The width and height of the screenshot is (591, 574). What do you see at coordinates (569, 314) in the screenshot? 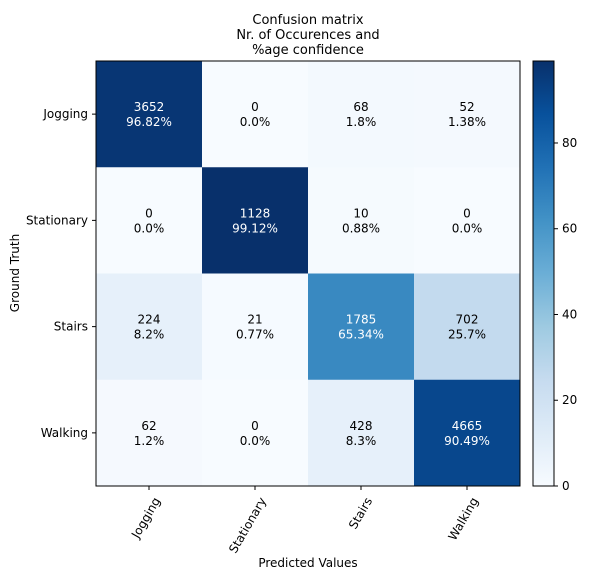
I see `colorbar-tick-label: 40` at bounding box center [569, 314].